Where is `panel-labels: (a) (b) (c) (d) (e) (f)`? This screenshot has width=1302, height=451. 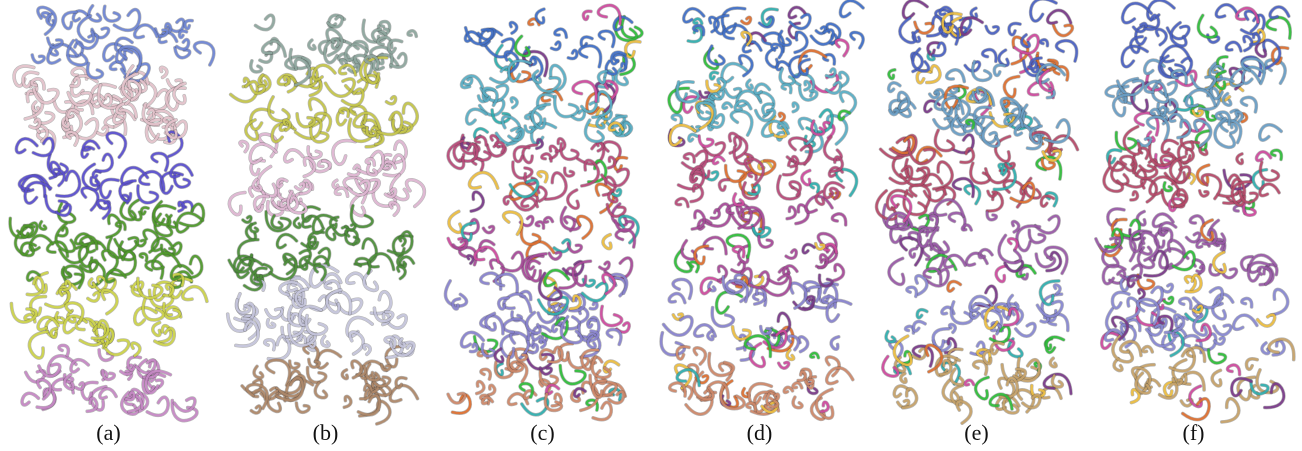 panel-labels: (a) (b) (c) (d) (e) (f) is located at coordinates (650, 432).